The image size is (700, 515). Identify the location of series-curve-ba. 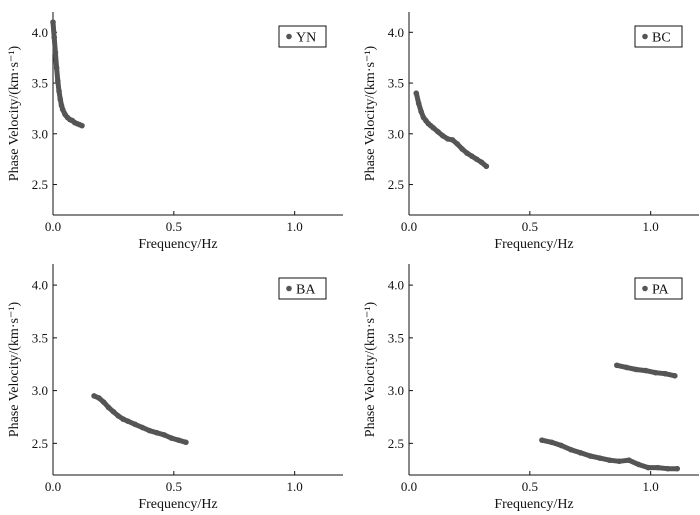
(140, 419).